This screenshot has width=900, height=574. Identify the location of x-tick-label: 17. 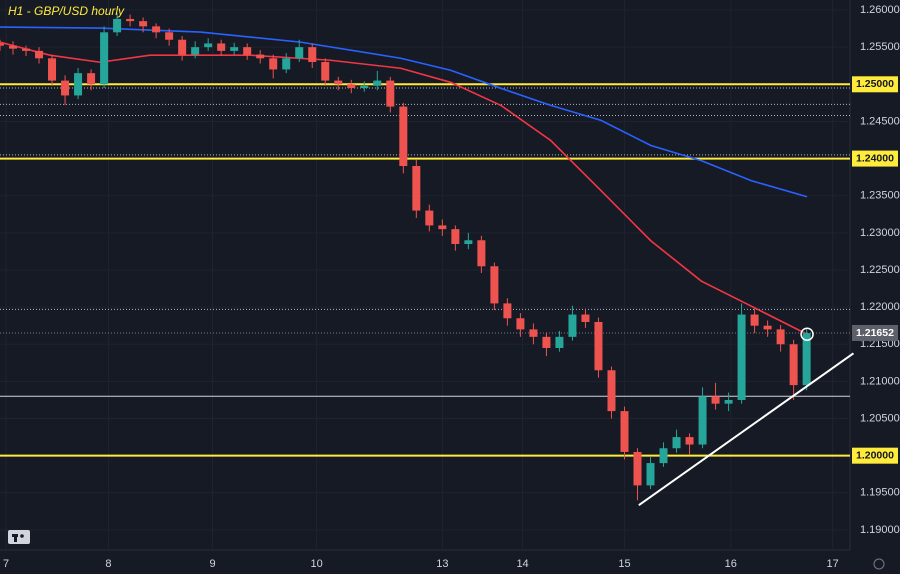
(833, 564).